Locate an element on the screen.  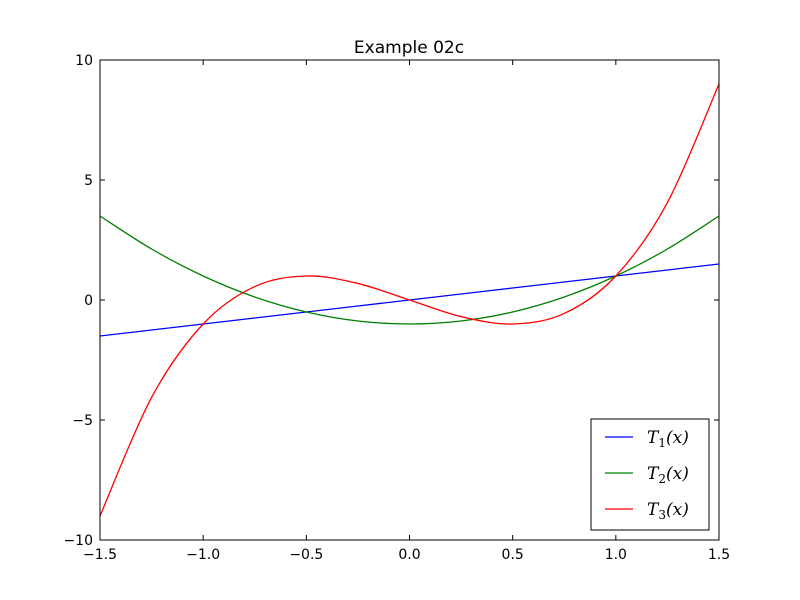
x-tick-label: −1.5 is located at coordinates (100, 555).